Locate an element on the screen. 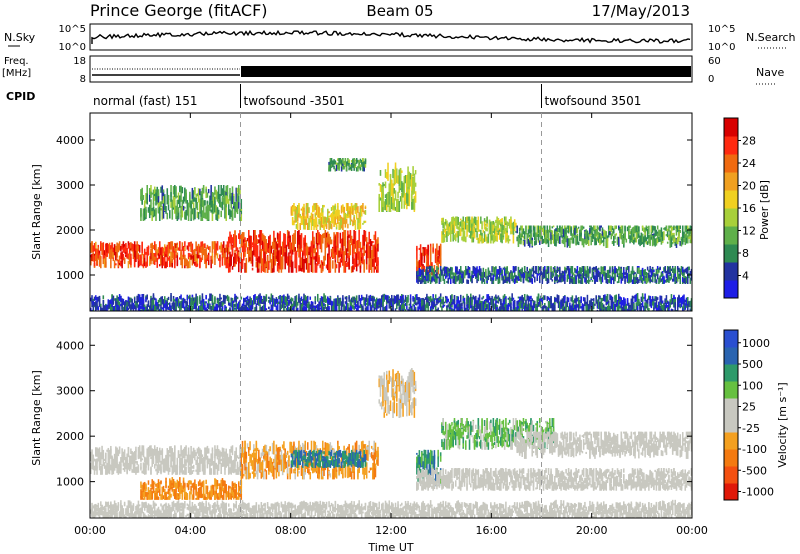 The image size is (800, 554). echo-region is located at coordinates (347, 165).